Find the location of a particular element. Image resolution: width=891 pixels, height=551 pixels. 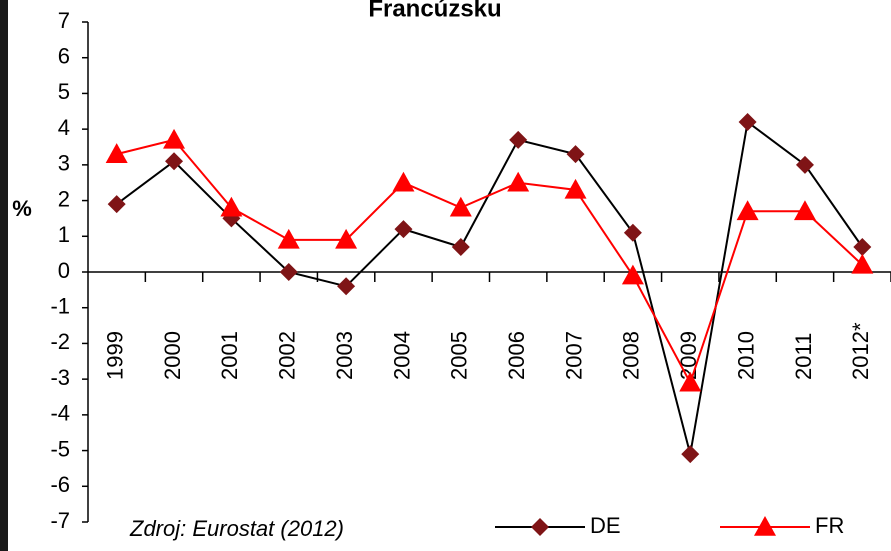

x-tick-label: 2002 is located at coordinates (287, 355).